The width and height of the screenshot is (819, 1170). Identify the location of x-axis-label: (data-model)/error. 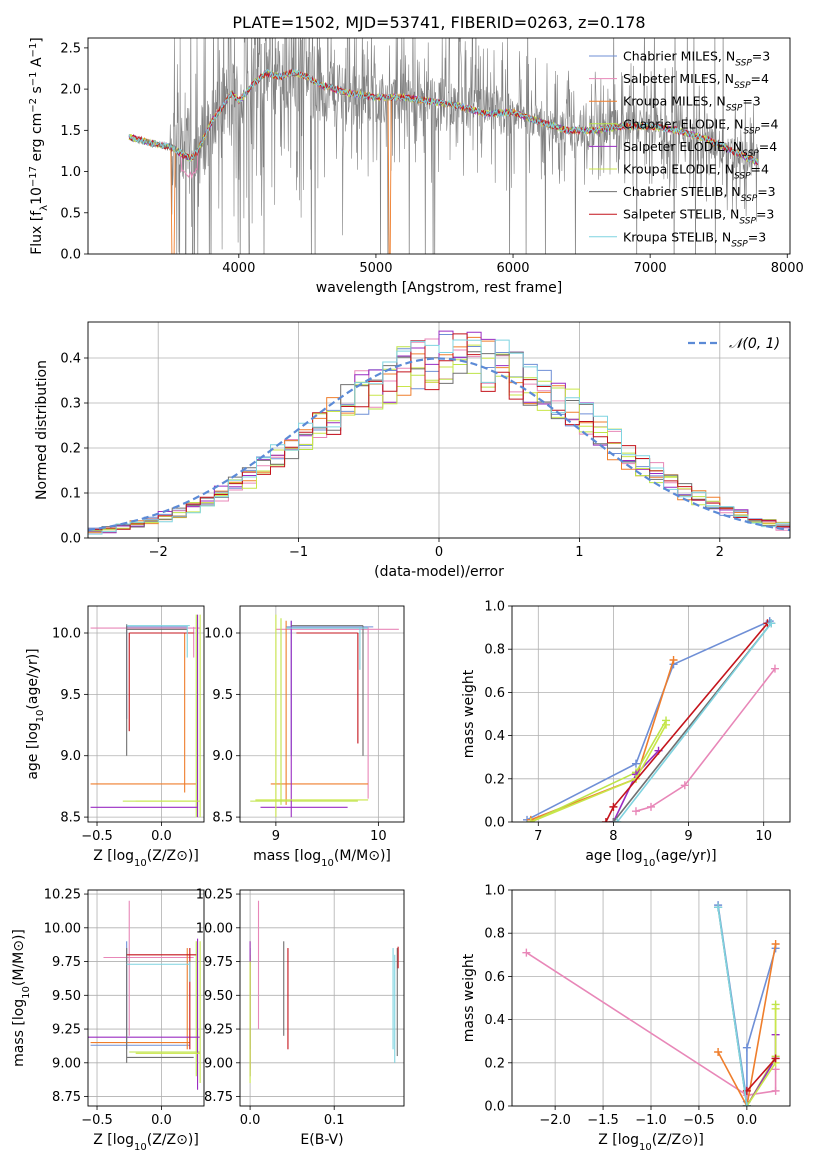
(439, 572).